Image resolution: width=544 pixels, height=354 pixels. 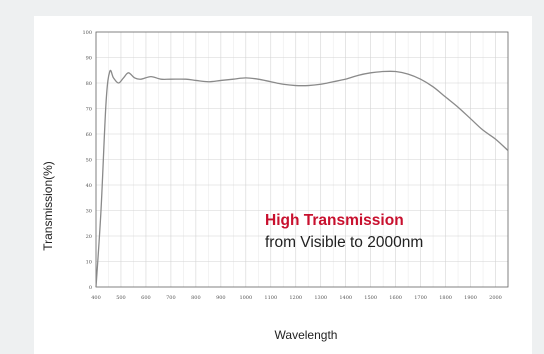 I want to click on y-tick-label: 0, so click(x=90, y=288).